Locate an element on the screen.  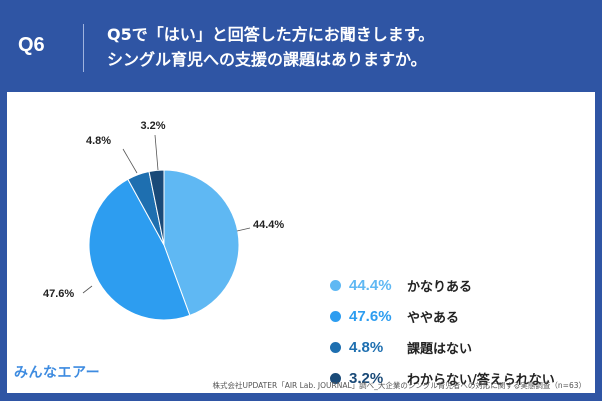
legend-percent: 3.2% is located at coordinates (366, 378).